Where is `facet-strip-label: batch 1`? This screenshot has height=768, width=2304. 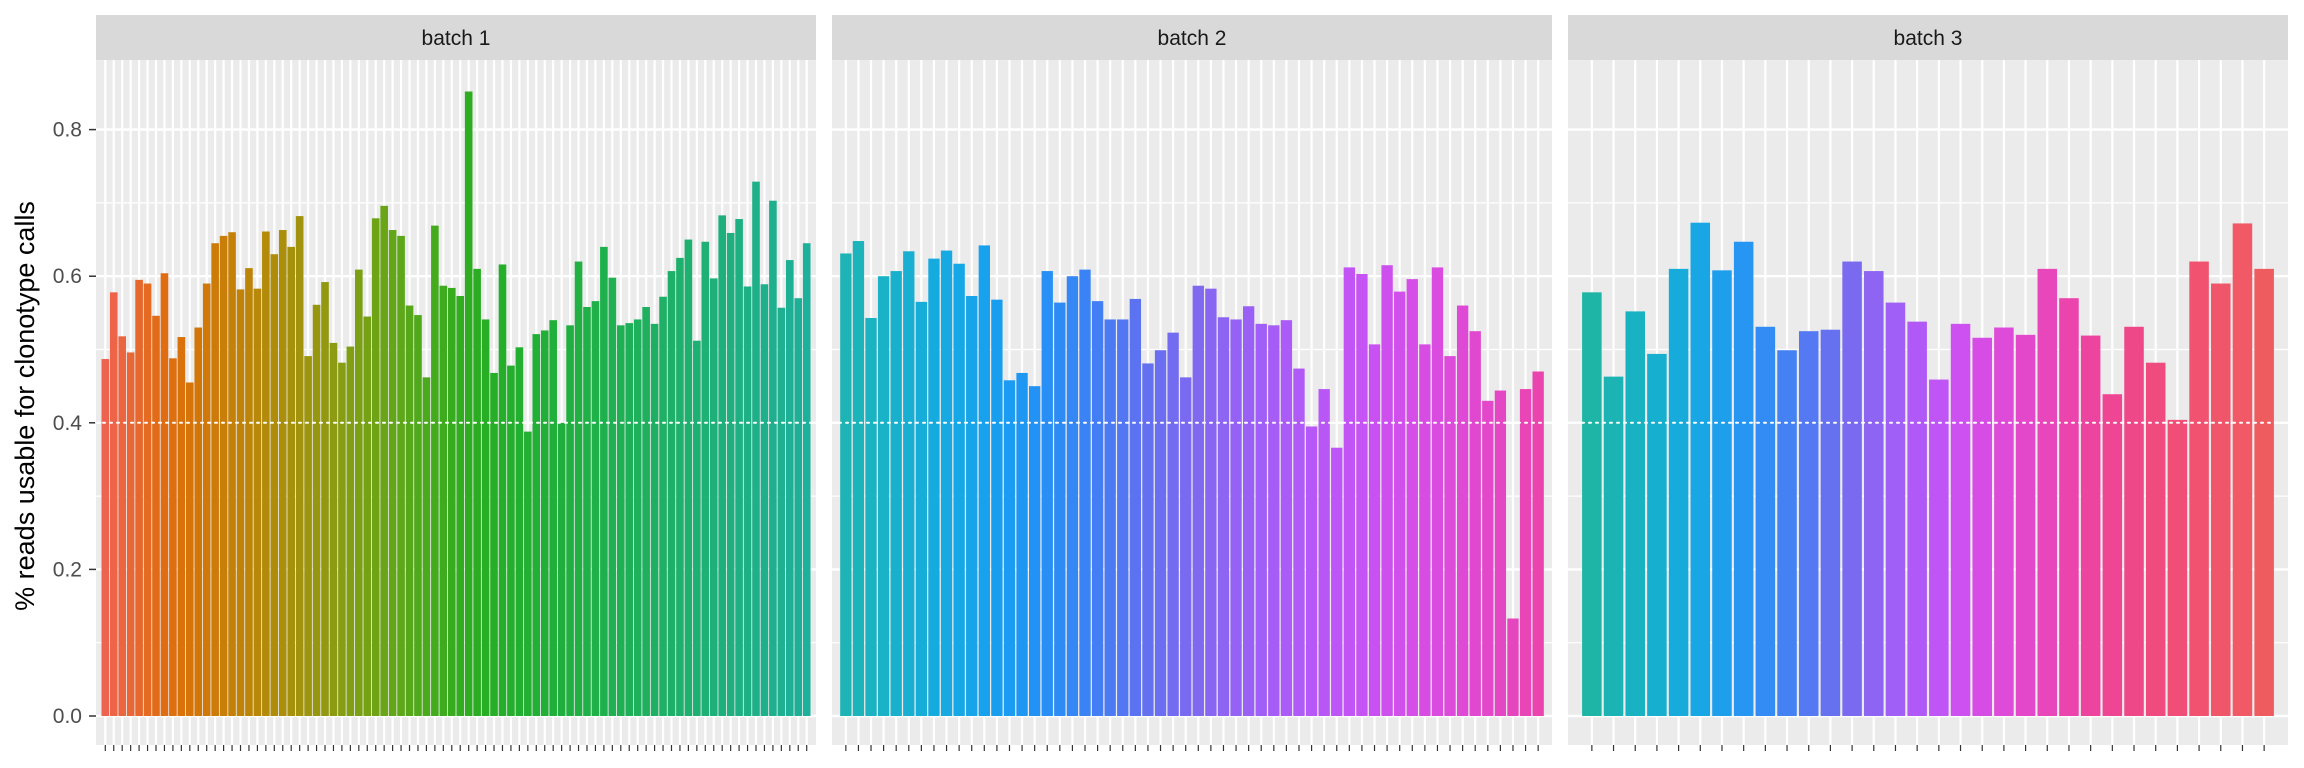 facet-strip-label: batch 1 is located at coordinates (456, 38).